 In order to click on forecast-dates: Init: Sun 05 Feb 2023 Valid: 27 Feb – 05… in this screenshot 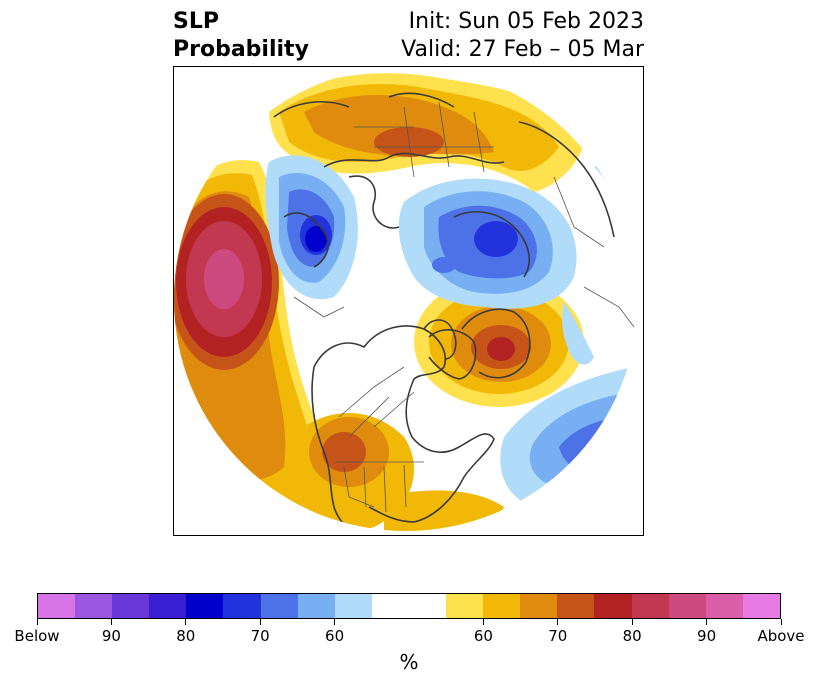, I will do `click(522, 36)`.